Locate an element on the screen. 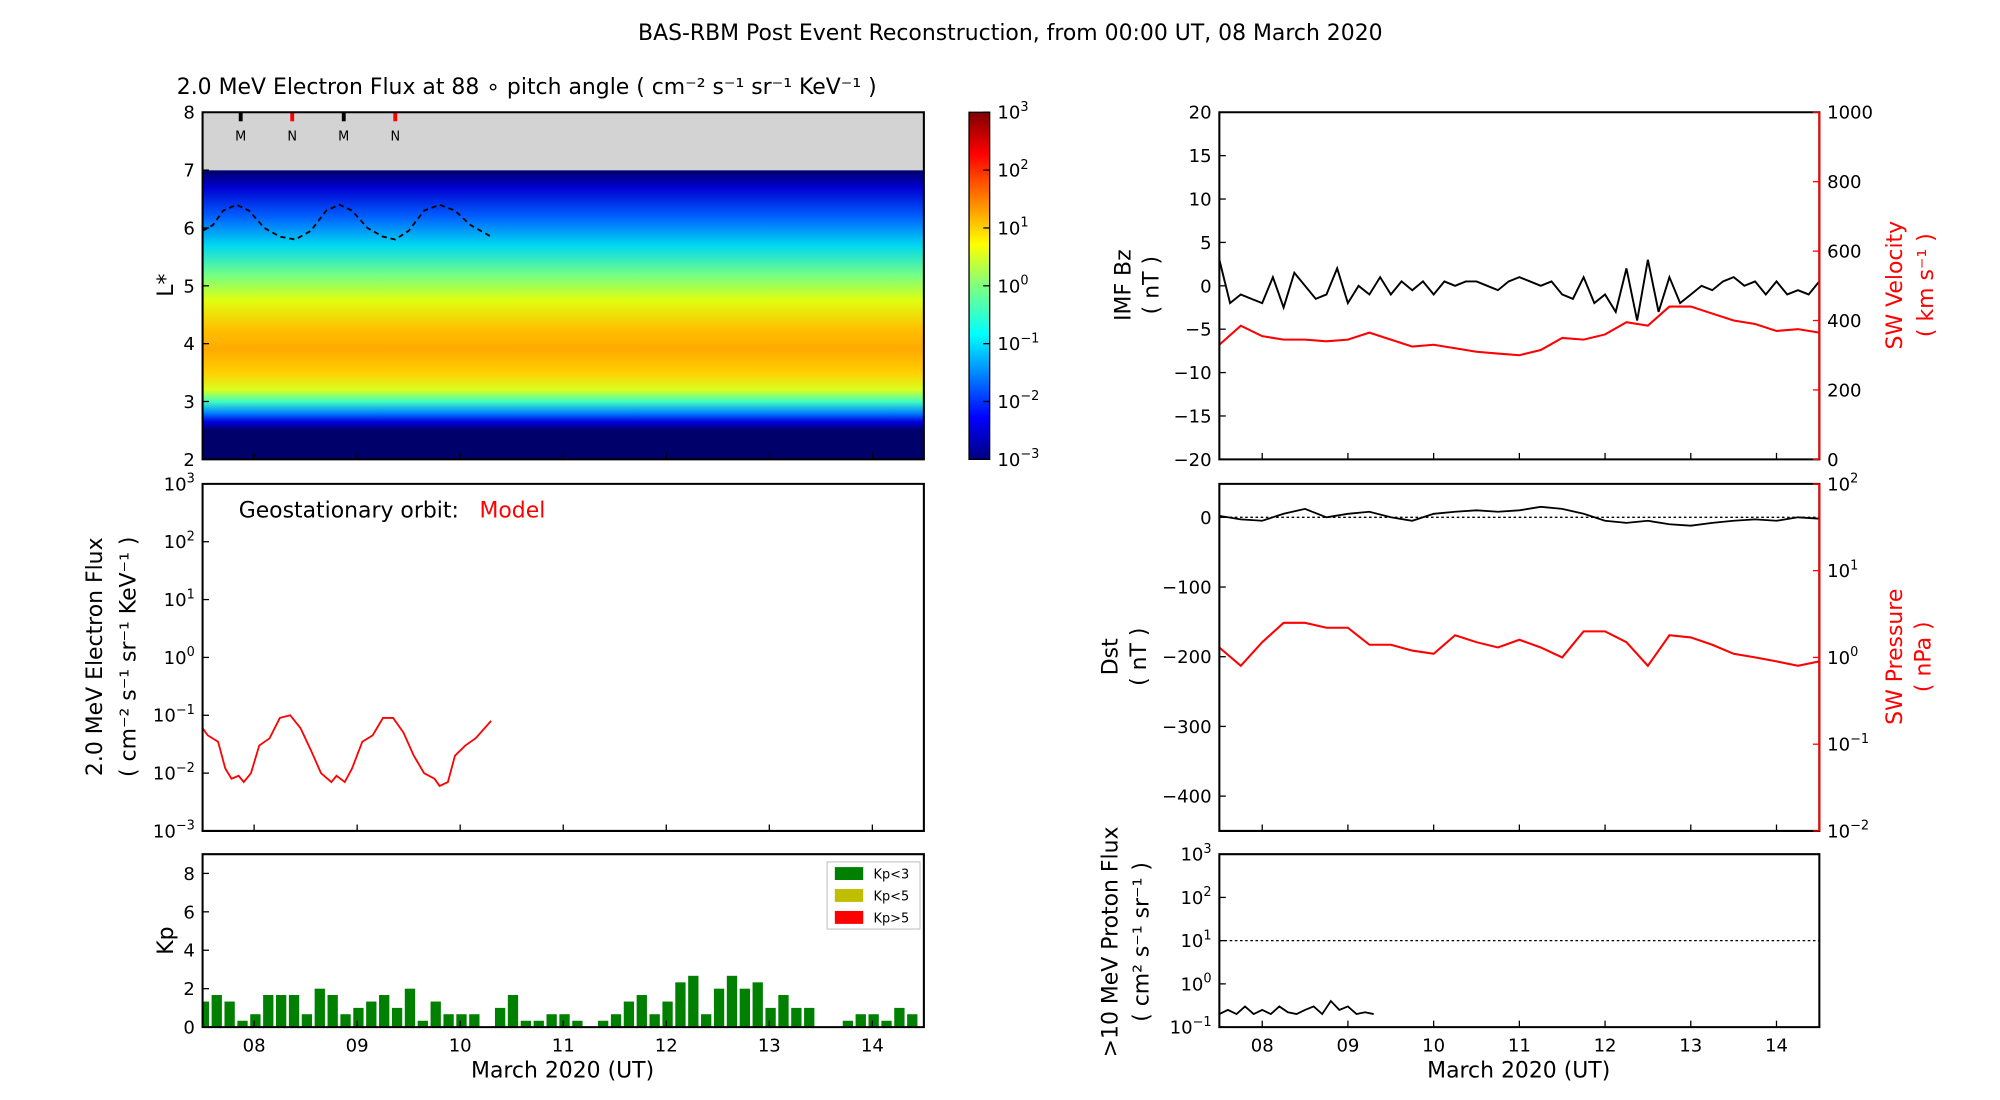  kp-tick-label: 8 is located at coordinates (188, 874).